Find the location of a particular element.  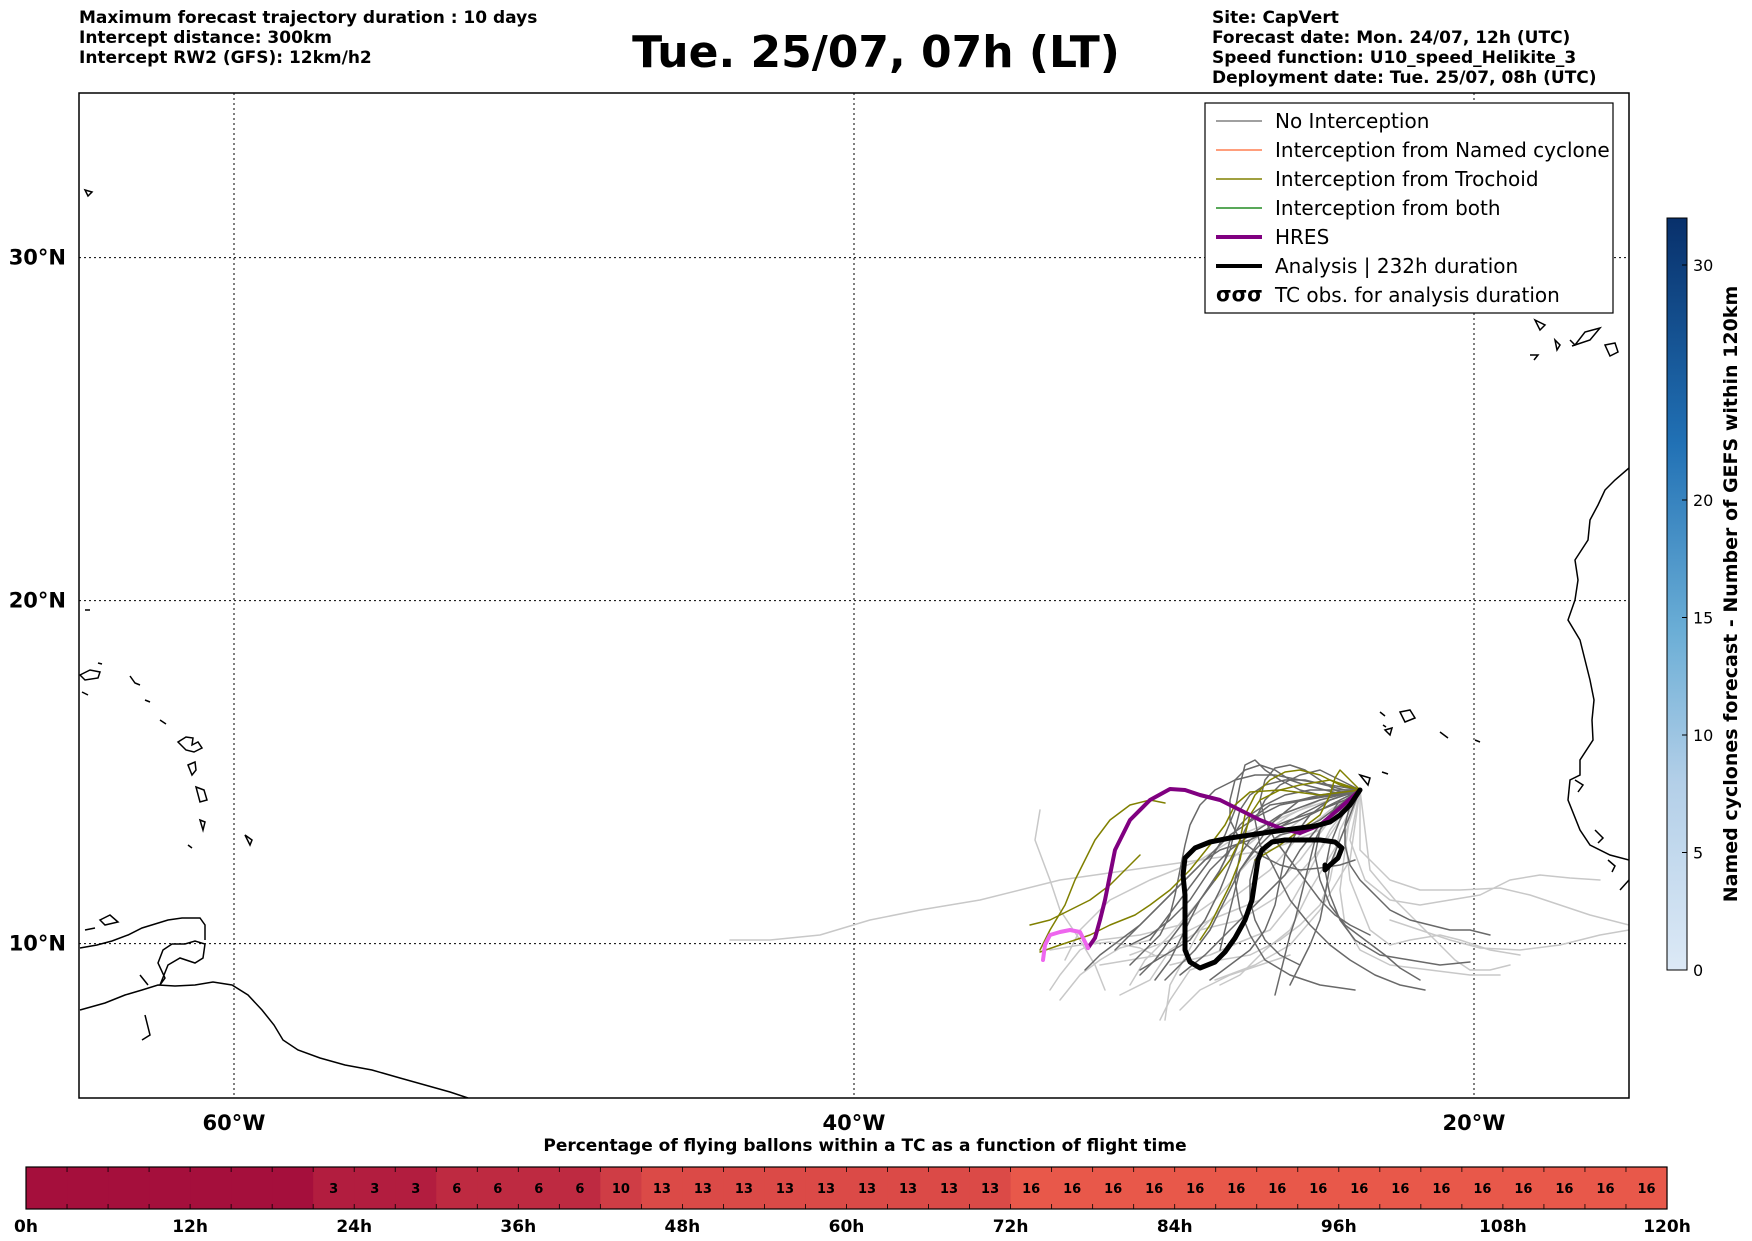

colorbar-tick-label: 20 is located at coordinates (1703, 500).